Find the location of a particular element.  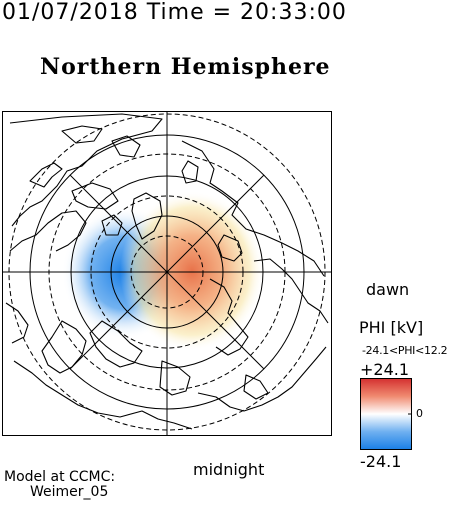

dawn-label: dawn is located at coordinates (388, 289).